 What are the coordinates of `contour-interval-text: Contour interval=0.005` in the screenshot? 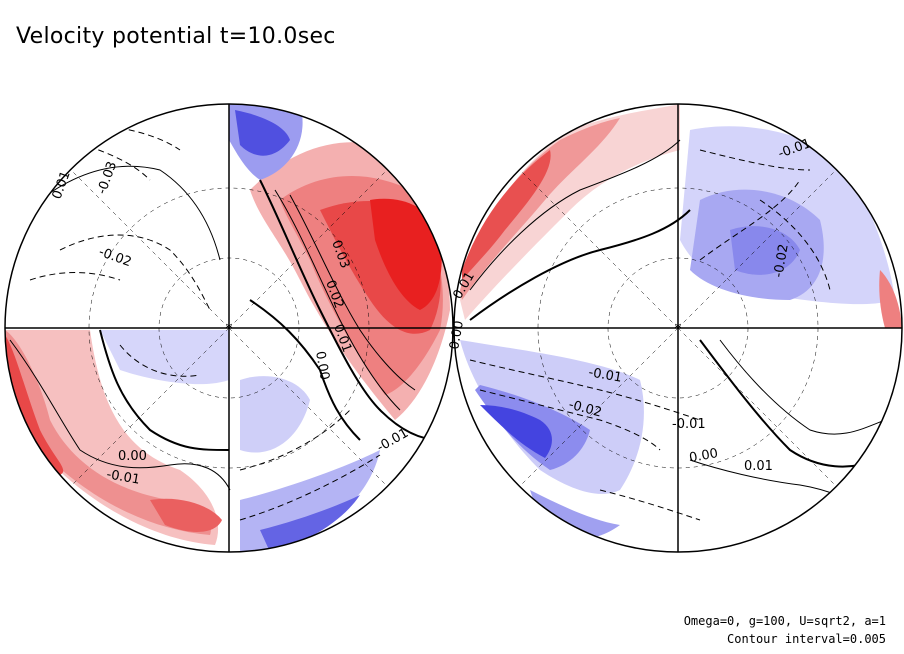 It's located at (806, 639).